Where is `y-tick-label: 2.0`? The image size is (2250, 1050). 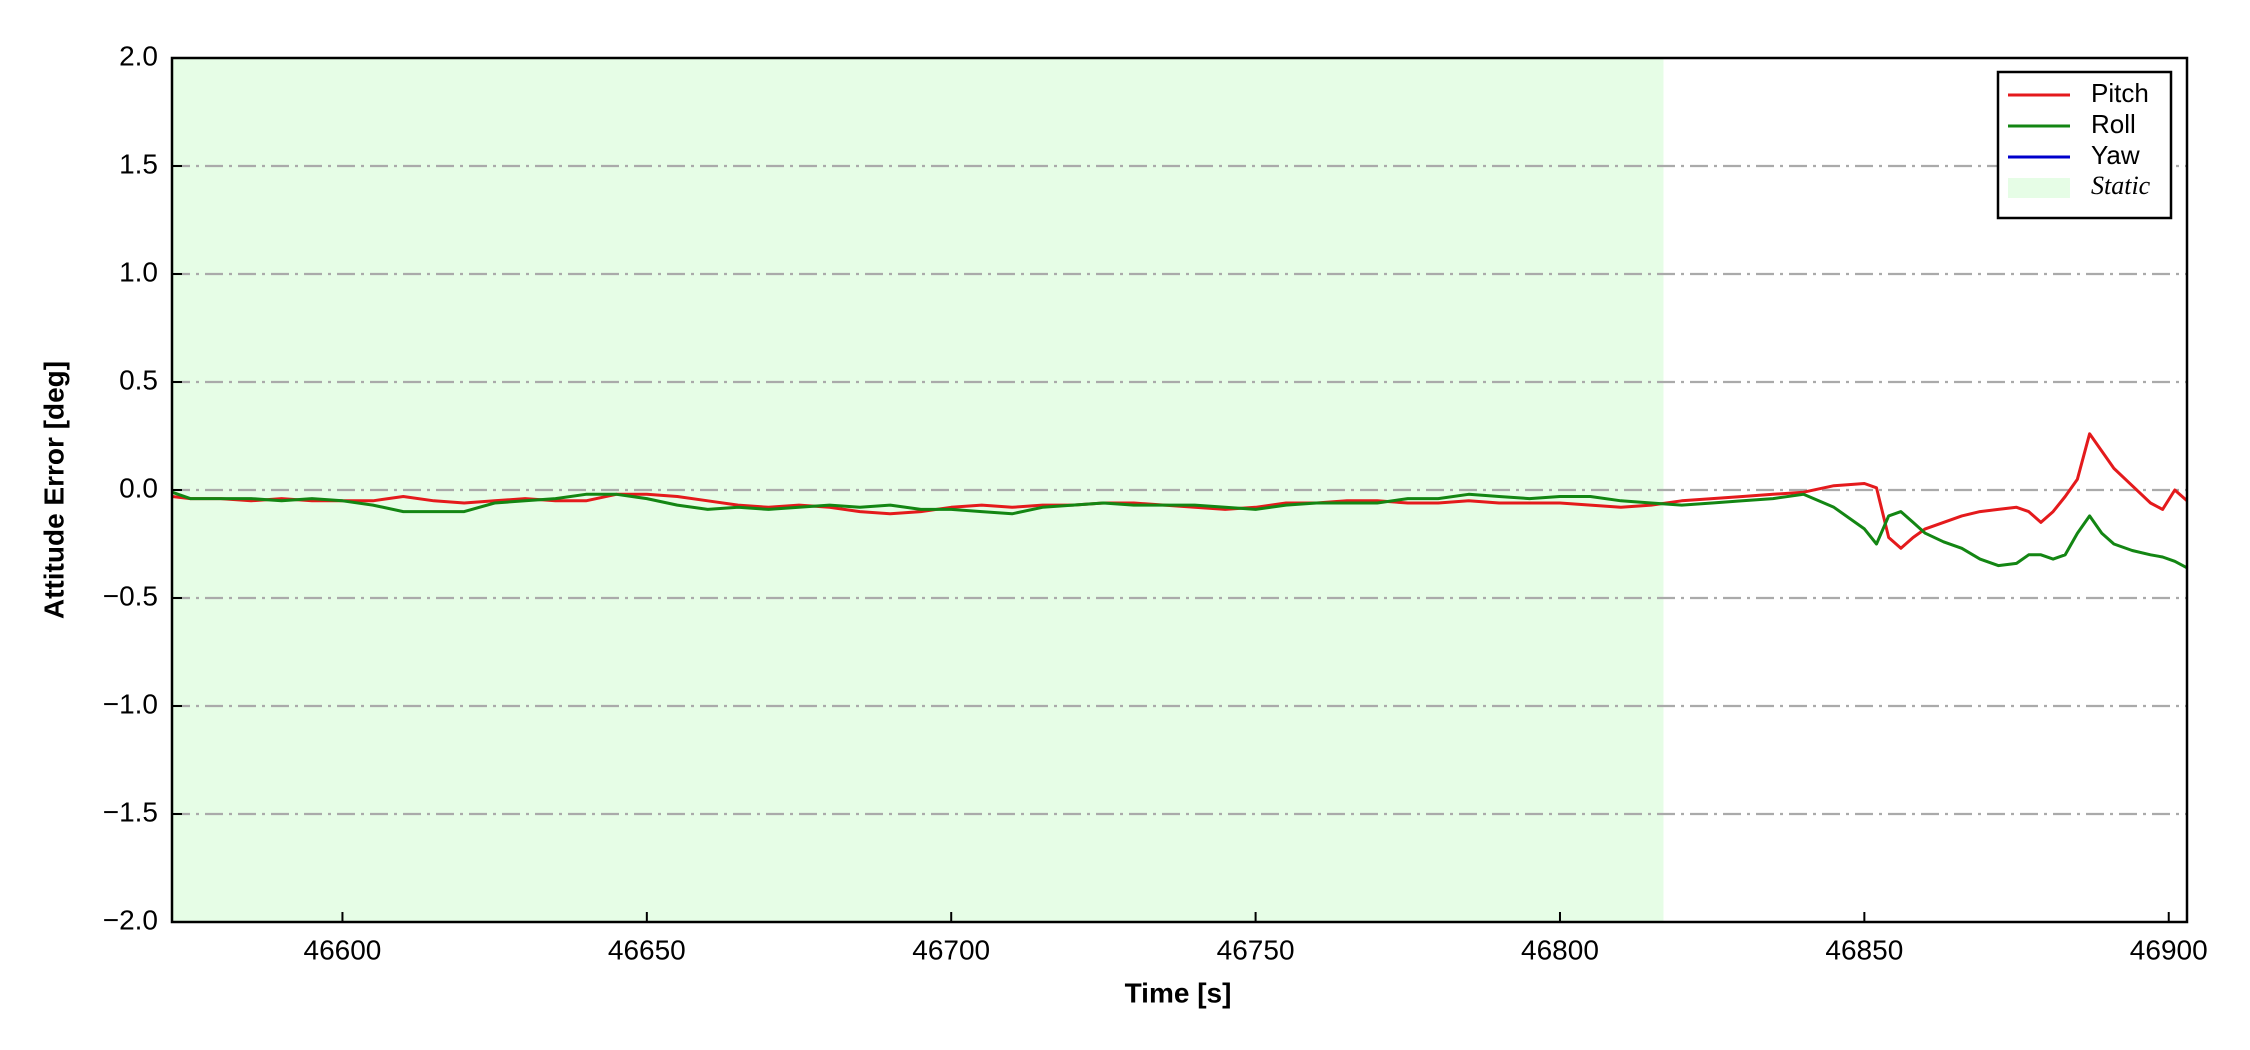
y-tick-label: 2.0 is located at coordinates (138, 55).